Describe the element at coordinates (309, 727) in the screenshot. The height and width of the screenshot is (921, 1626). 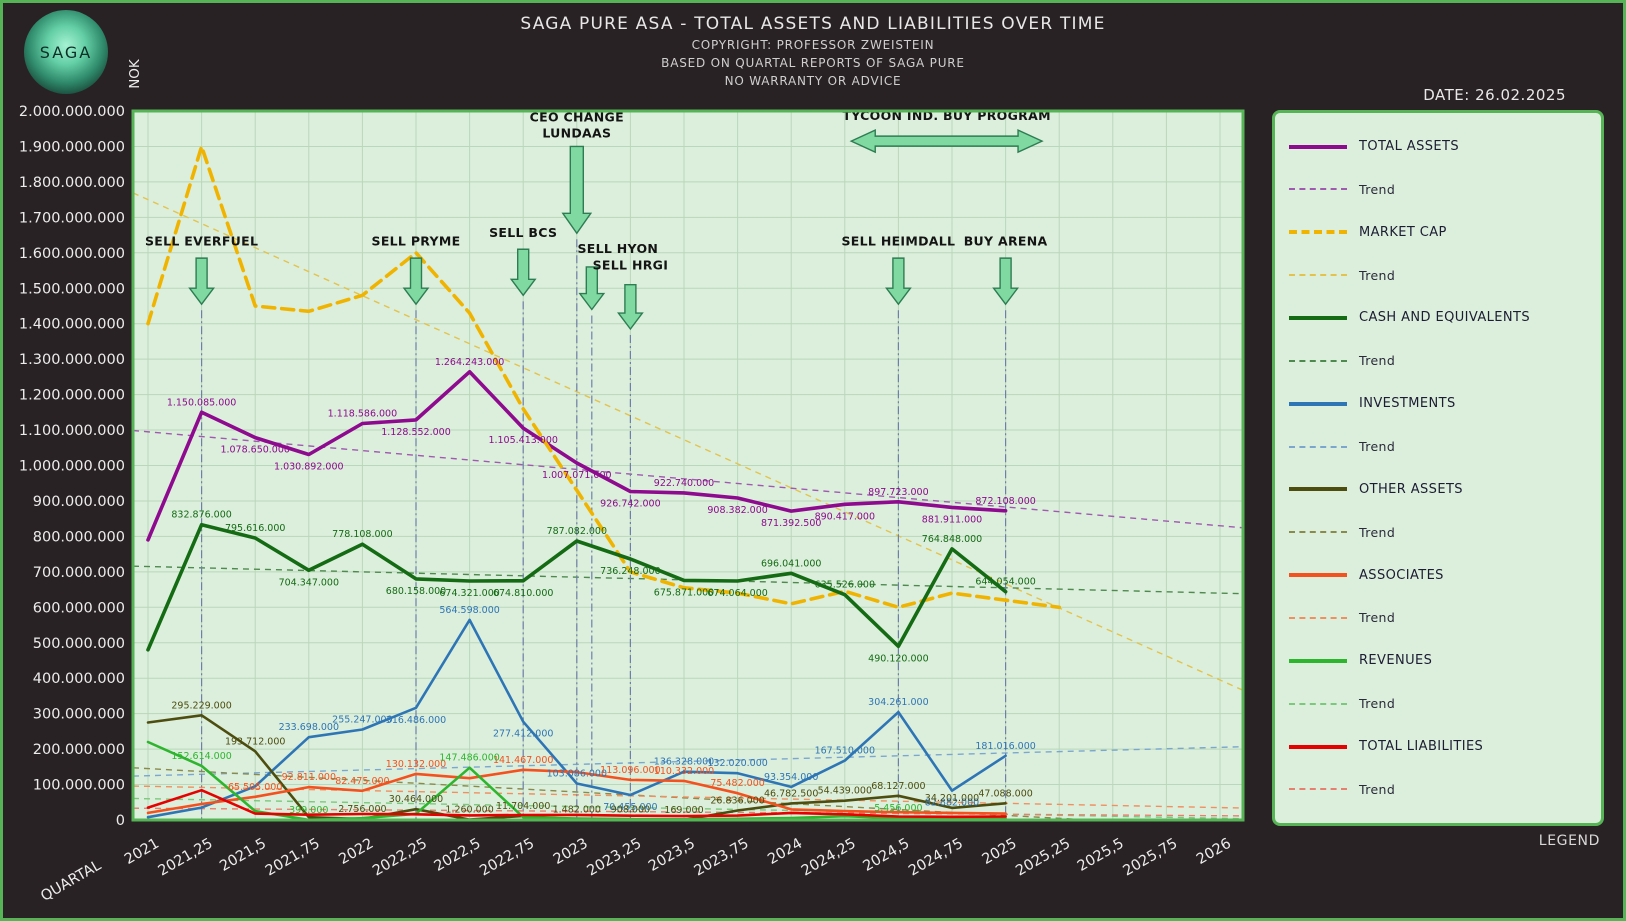
I see `data-label: 233.698.000` at that location.